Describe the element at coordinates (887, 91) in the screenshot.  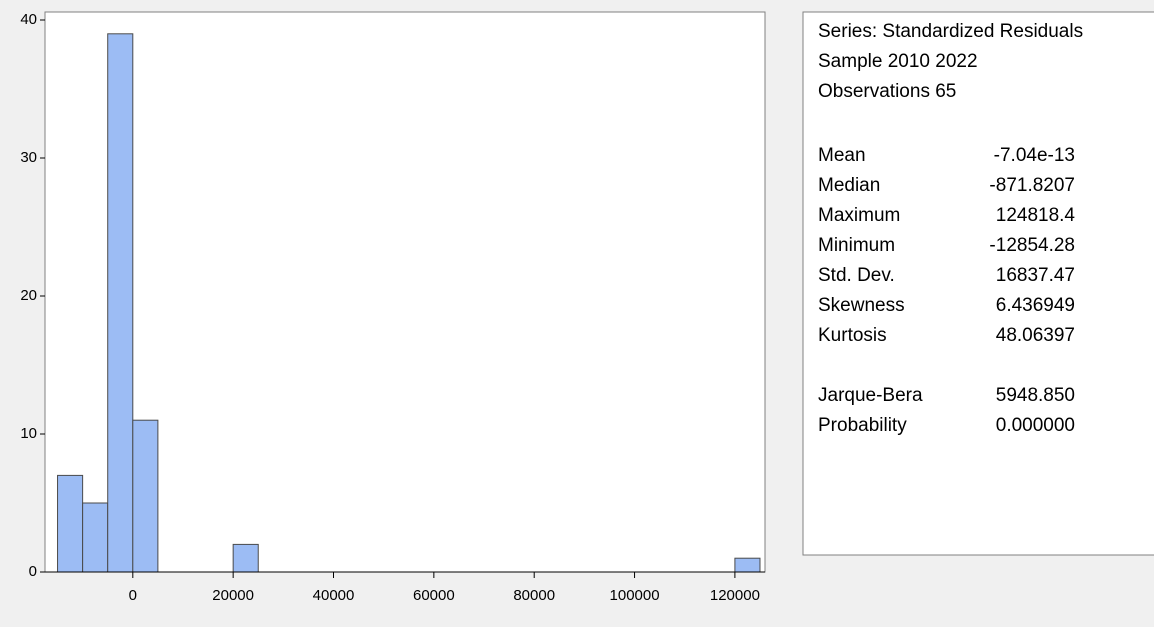
I see `stats-header: Observations 65` at that location.